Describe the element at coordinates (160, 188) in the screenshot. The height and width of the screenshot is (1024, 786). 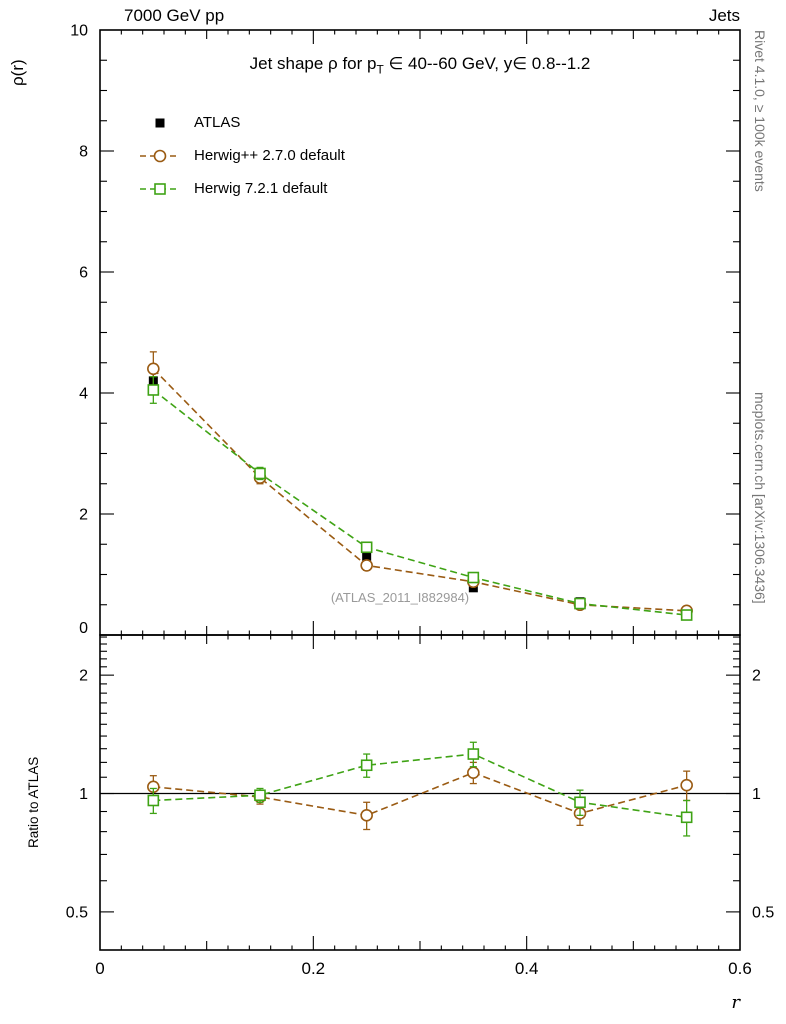
I see `open-square-icon` at that location.